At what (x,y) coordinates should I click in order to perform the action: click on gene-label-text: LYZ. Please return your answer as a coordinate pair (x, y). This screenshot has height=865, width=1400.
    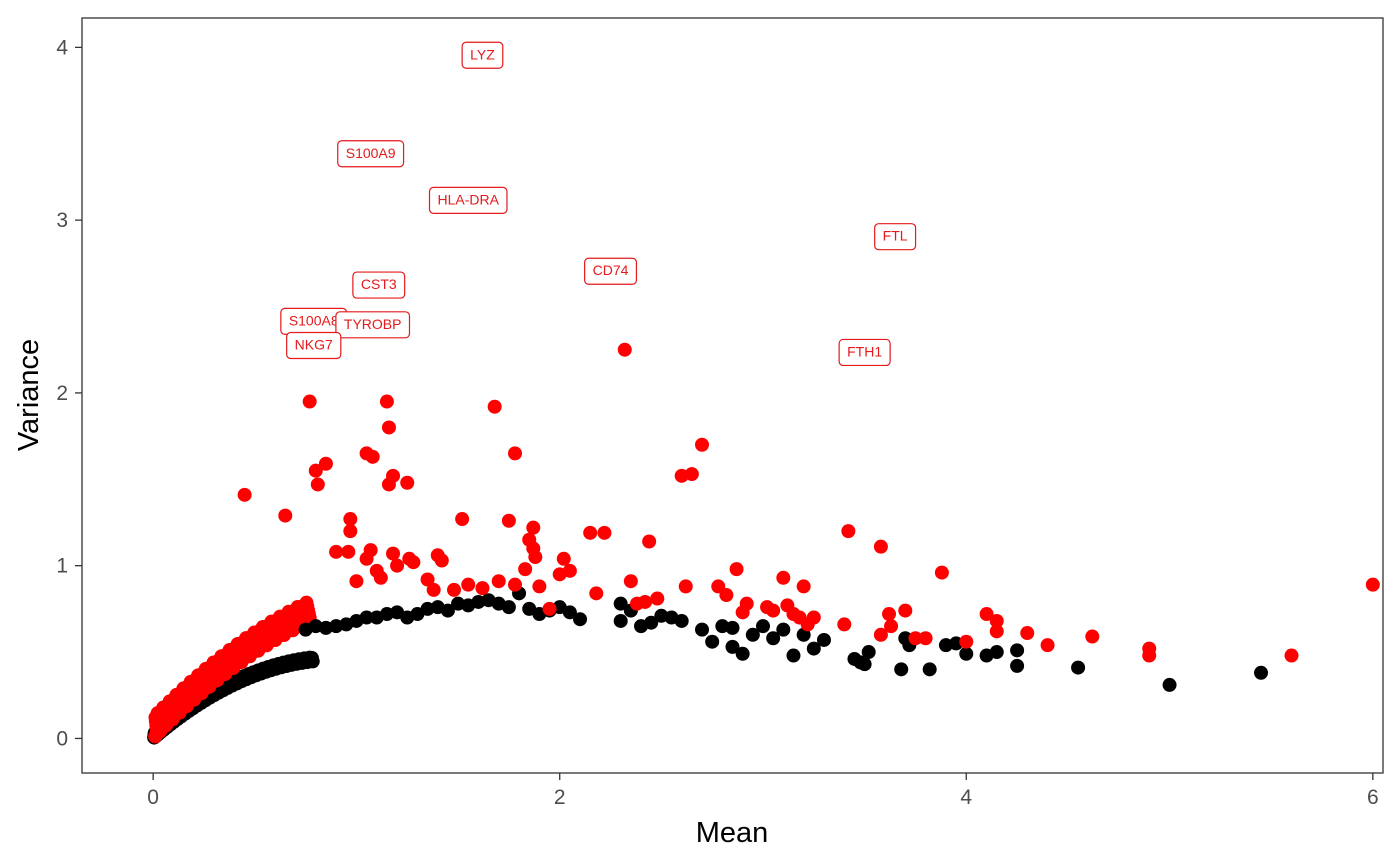
    Looking at the image, I should click on (482, 54).